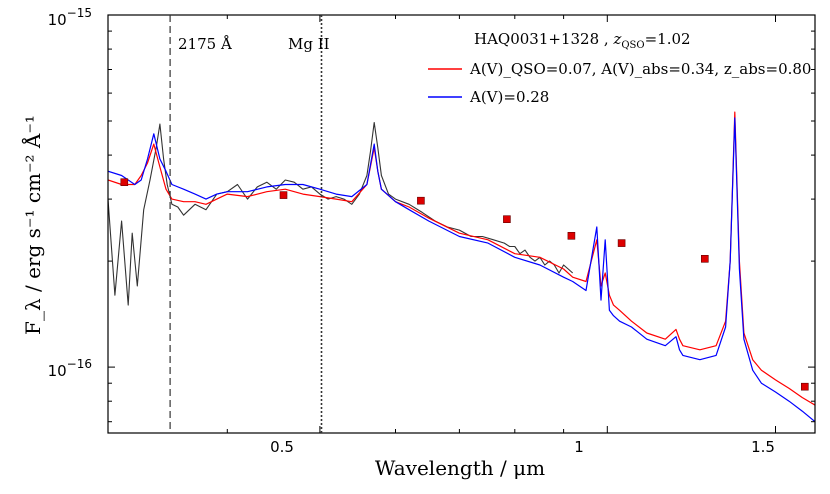 The width and height of the screenshot is (830, 494). I want to click on legend-title-main: HAQ0031+1328 ,, so click(543, 39).